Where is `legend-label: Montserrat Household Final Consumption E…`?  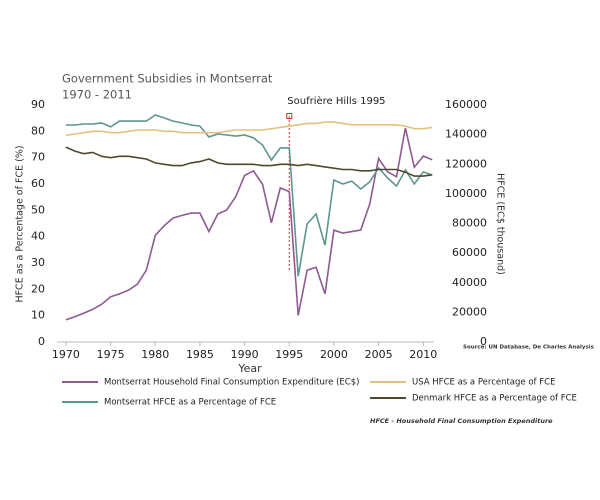
legend-label: Montserrat Household Final Consumption E… is located at coordinates (231, 383).